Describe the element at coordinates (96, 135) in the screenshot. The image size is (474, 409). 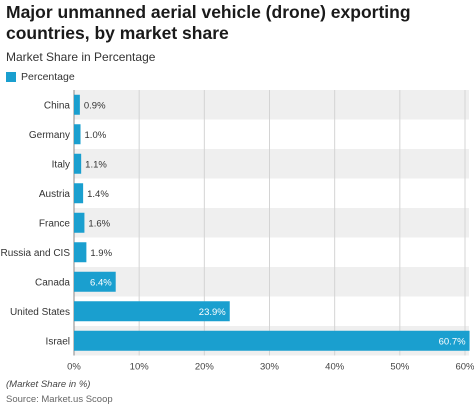
I see `value-label: 1.0%` at that location.